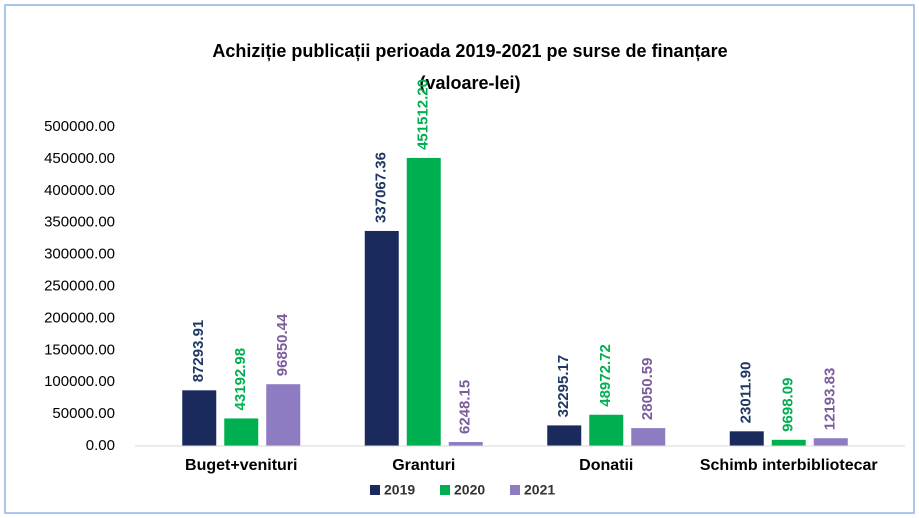 This screenshot has height=518, width=919. What do you see at coordinates (465, 407) in the screenshot?
I see `data-label: 6248.15` at bounding box center [465, 407].